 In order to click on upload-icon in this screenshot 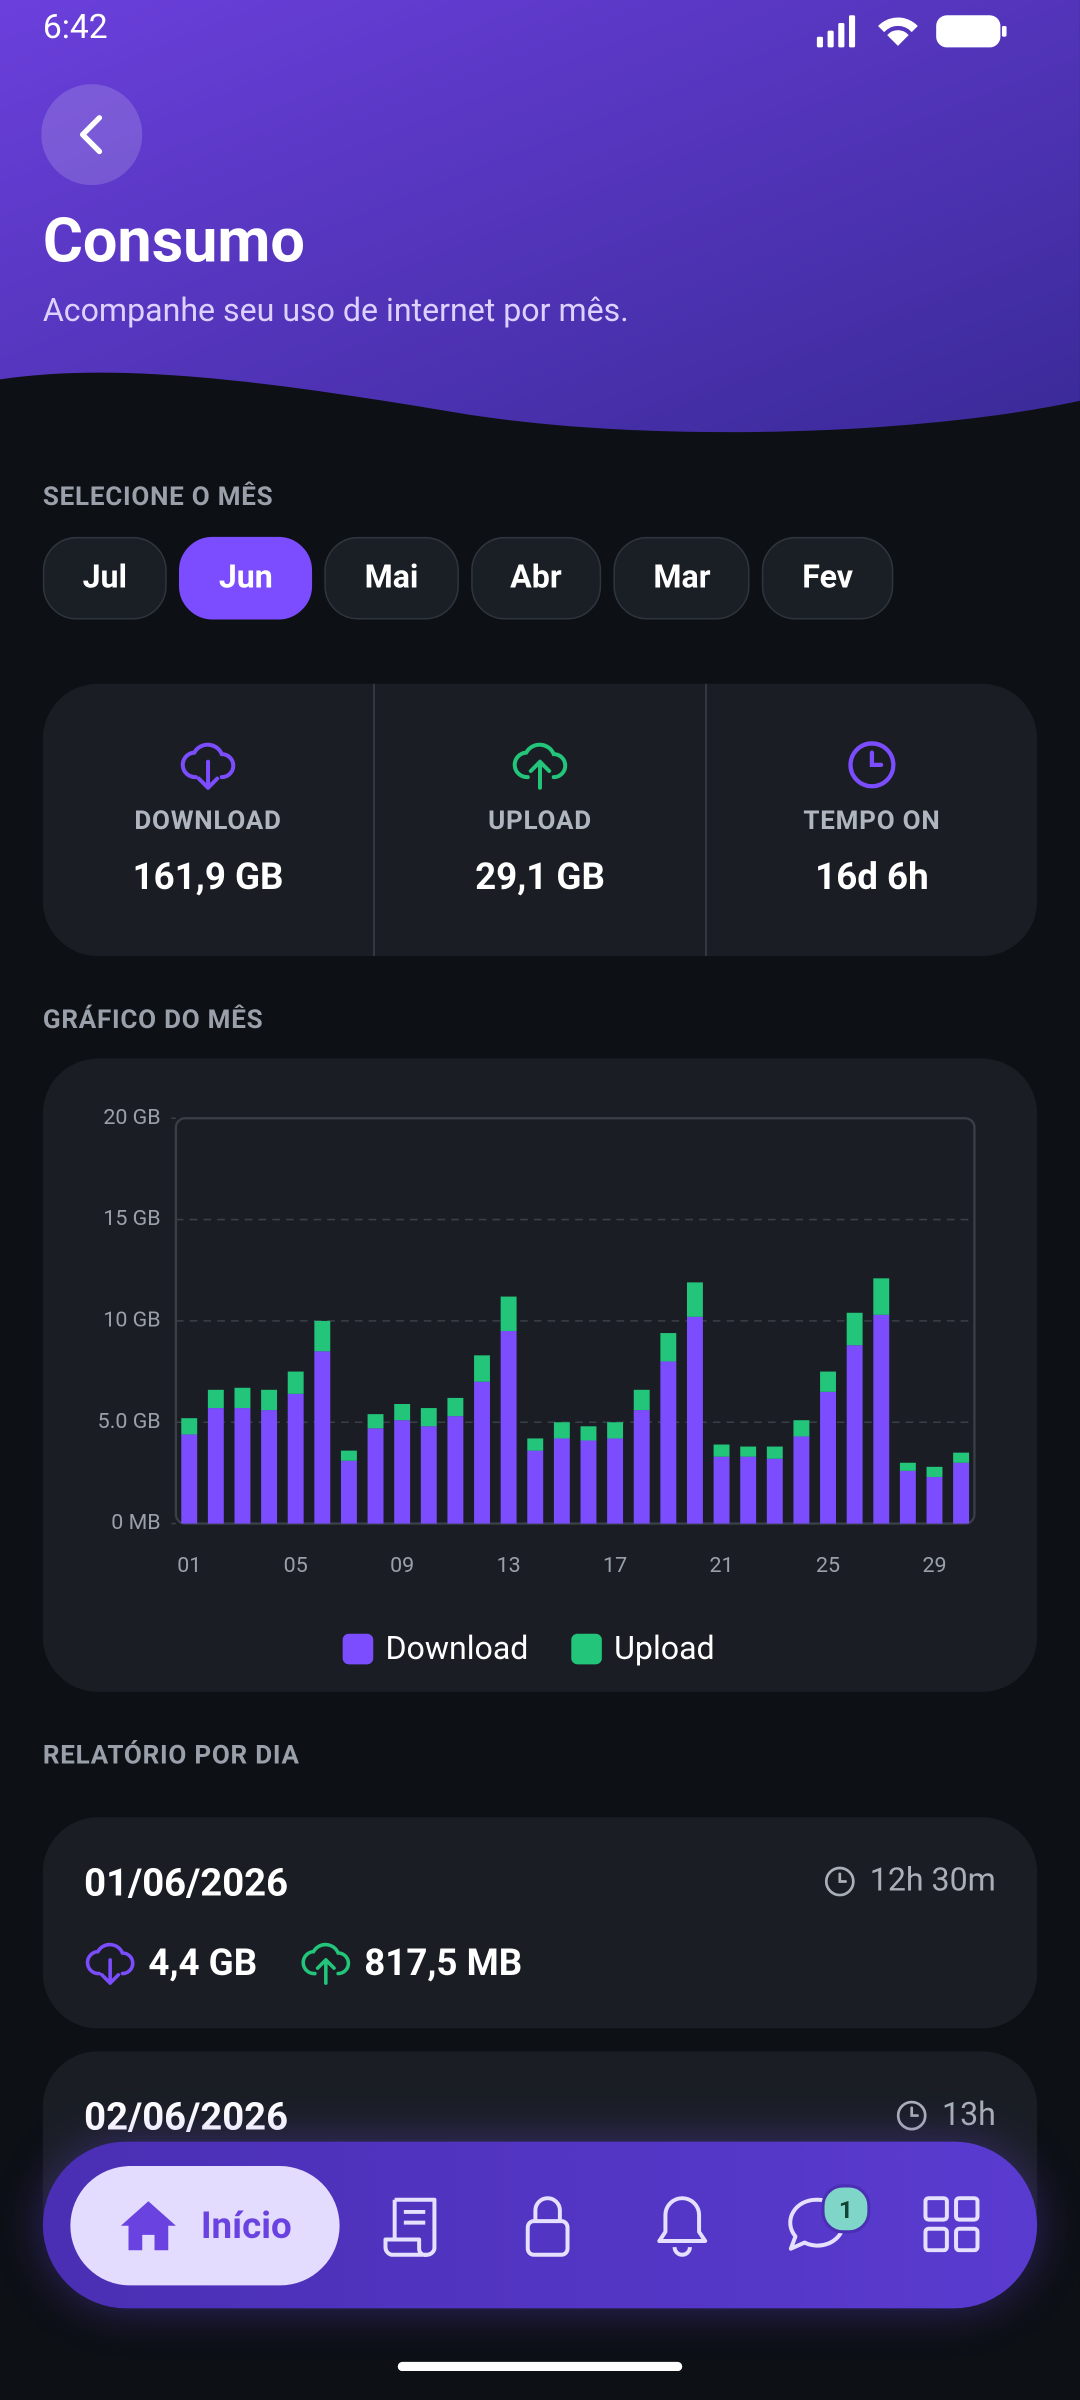, I will do `click(540, 766)`.